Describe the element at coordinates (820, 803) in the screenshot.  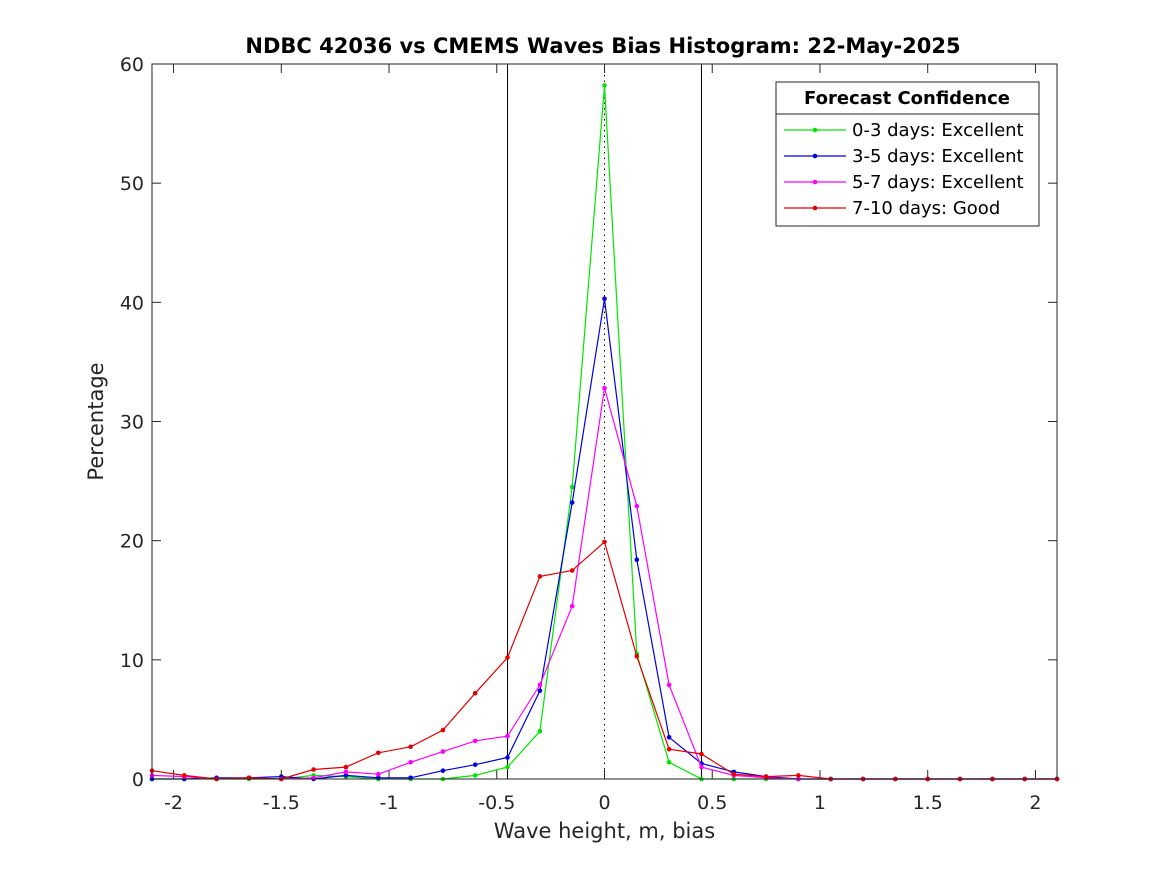
I see `x-tick-label: 1` at that location.